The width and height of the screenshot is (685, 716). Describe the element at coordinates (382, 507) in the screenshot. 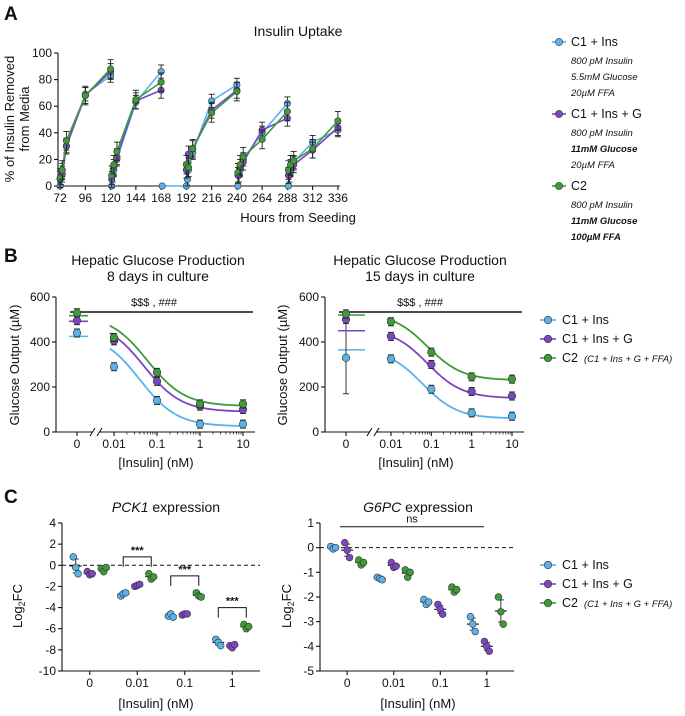

I see `gene-name: G6PC` at that location.